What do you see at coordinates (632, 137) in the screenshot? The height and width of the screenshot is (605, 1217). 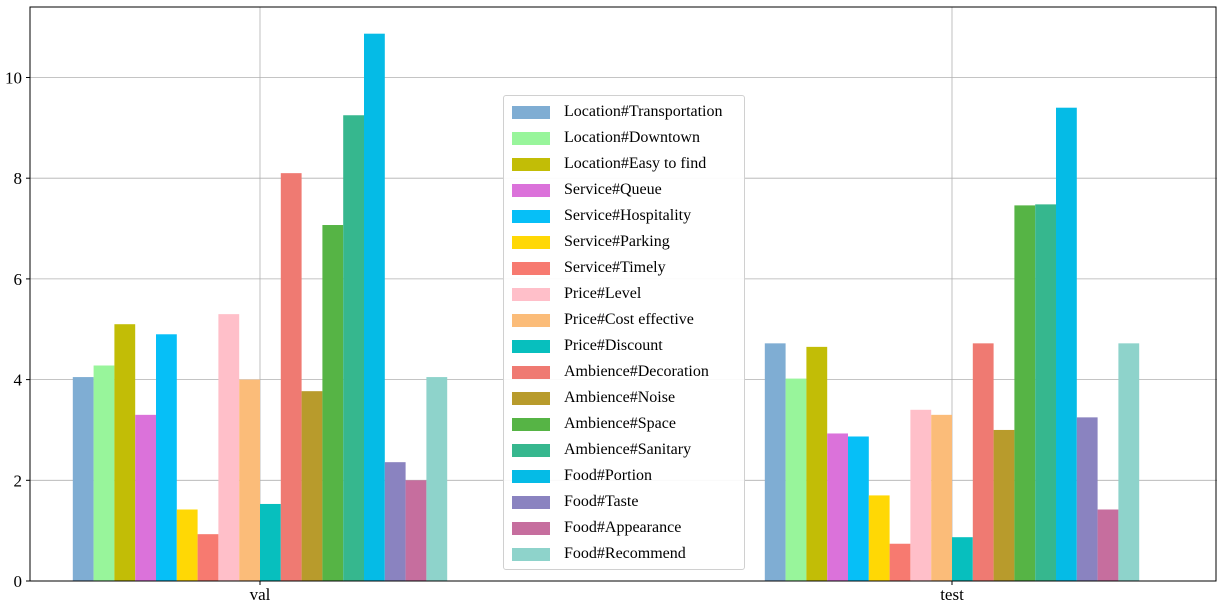 I see `legend-label: Location#Downtown` at bounding box center [632, 137].